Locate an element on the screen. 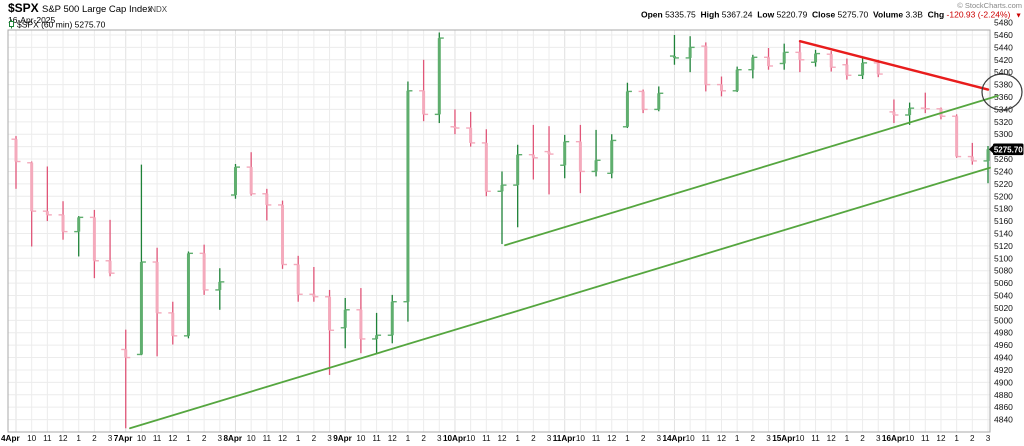  y-axis-label: 5320 is located at coordinates (1003, 122).